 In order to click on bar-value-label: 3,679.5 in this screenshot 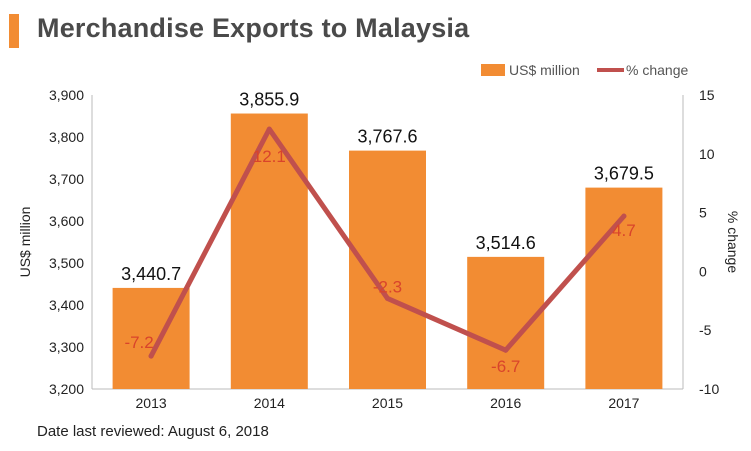, I will do `click(624, 174)`.